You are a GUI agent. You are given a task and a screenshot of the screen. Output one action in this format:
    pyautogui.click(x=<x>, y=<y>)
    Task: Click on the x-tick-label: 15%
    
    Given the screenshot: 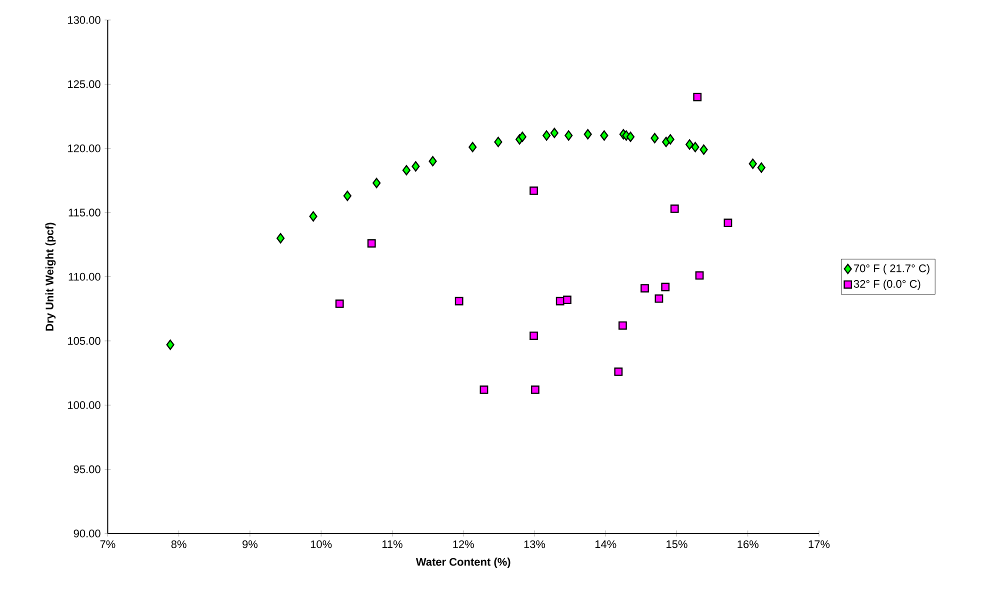 What is the action you would take?
    pyautogui.click(x=677, y=544)
    